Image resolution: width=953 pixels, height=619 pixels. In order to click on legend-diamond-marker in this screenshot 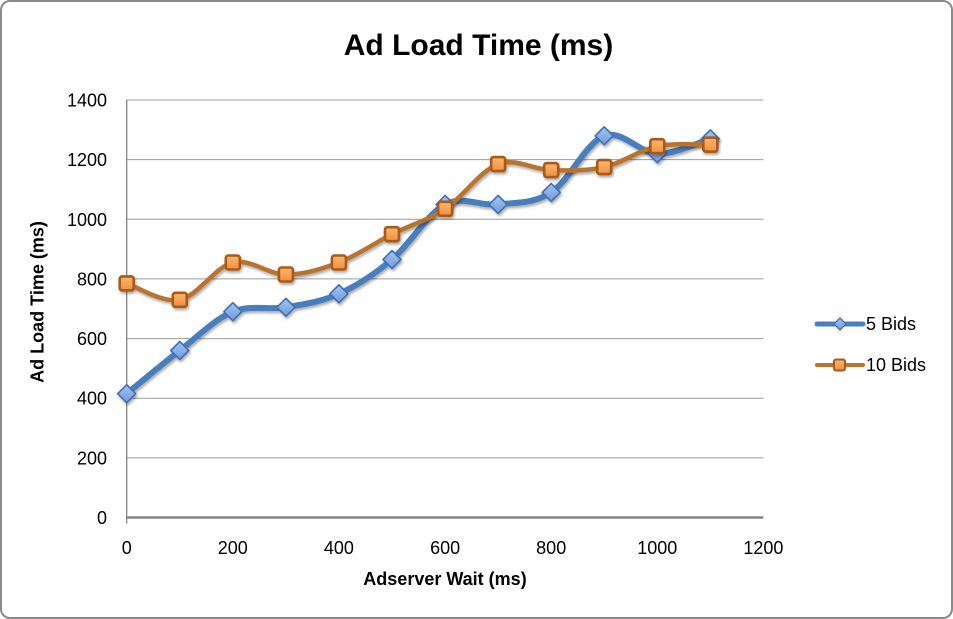, I will do `click(840, 324)`.